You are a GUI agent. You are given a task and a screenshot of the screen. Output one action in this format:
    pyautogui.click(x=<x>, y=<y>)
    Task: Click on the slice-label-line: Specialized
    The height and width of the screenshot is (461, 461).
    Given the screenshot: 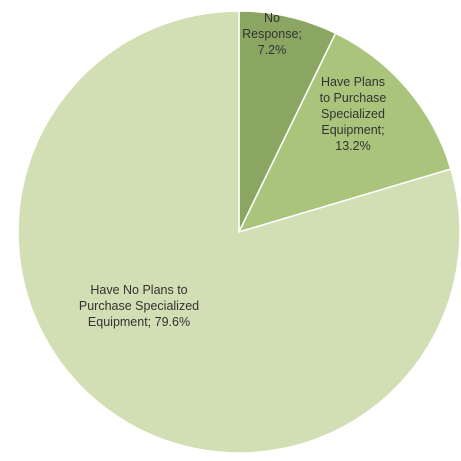 What is the action you would take?
    pyautogui.click(x=353, y=114)
    